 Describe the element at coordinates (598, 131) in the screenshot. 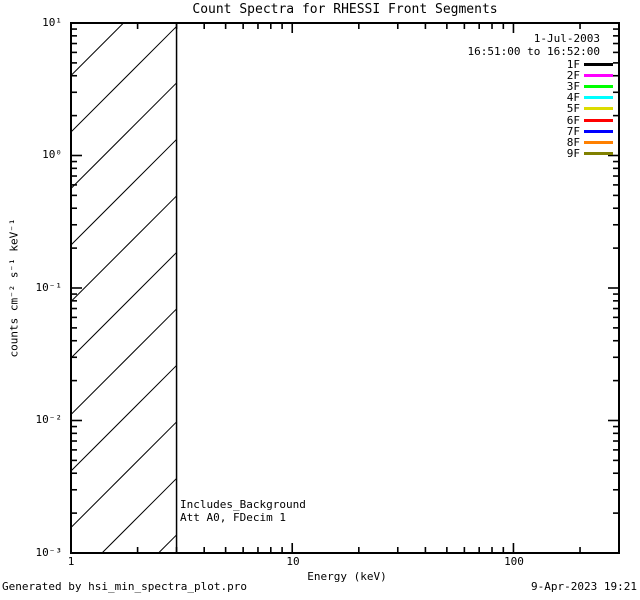

I see `legend-color-line-7F` at that location.